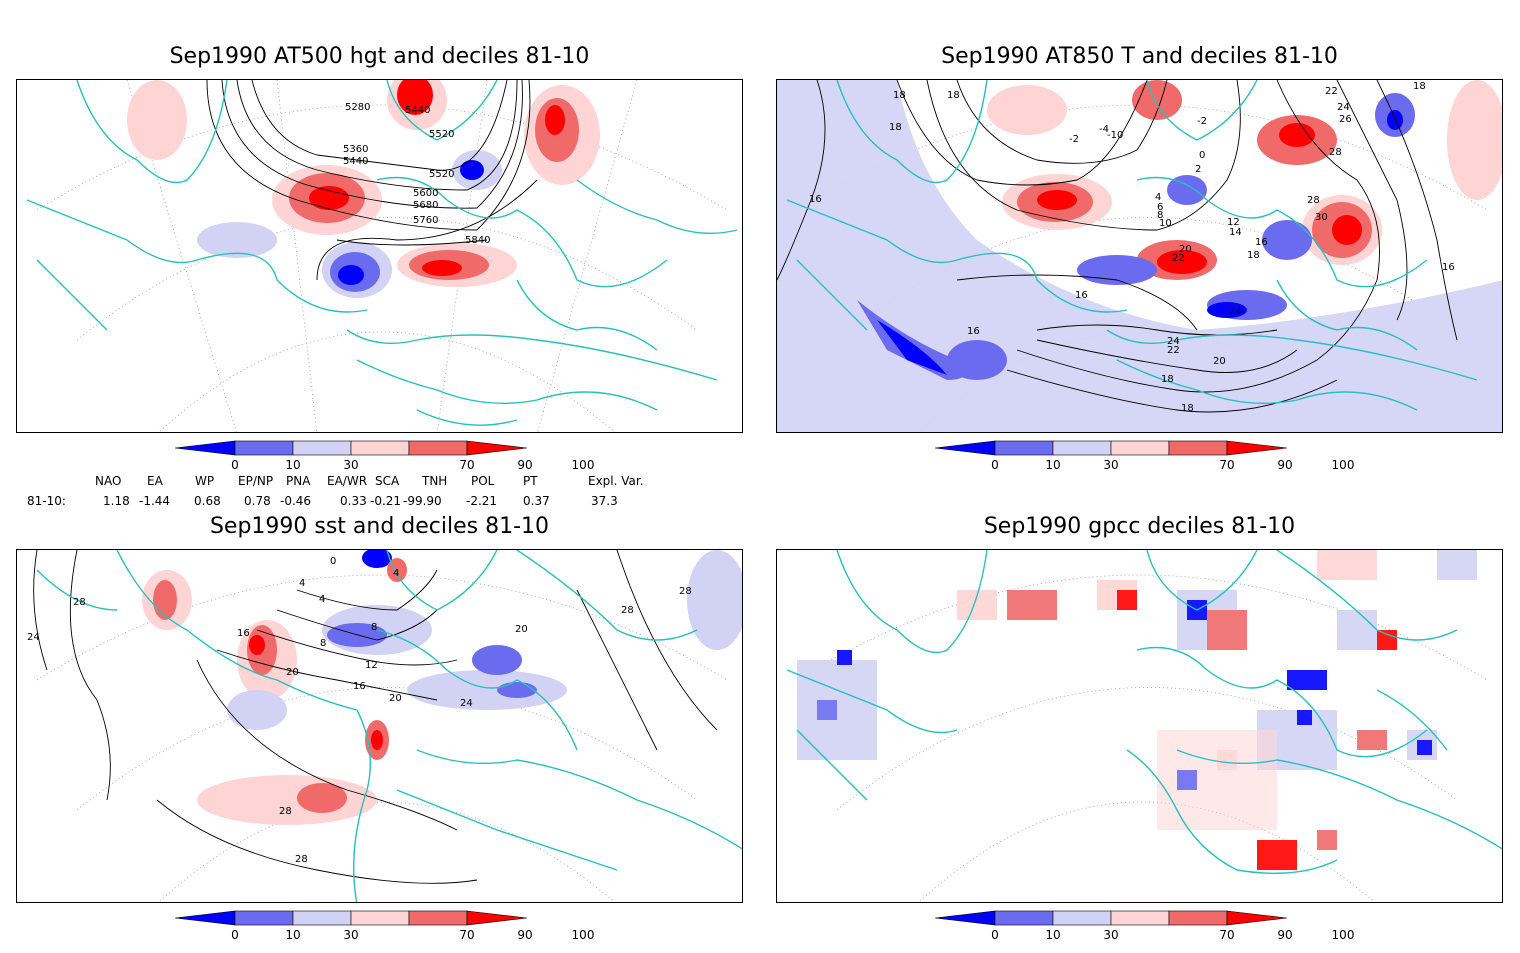  What do you see at coordinates (46, 501) in the screenshot?
I see `index-row-label: 81-10:` at bounding box center [46, 501].